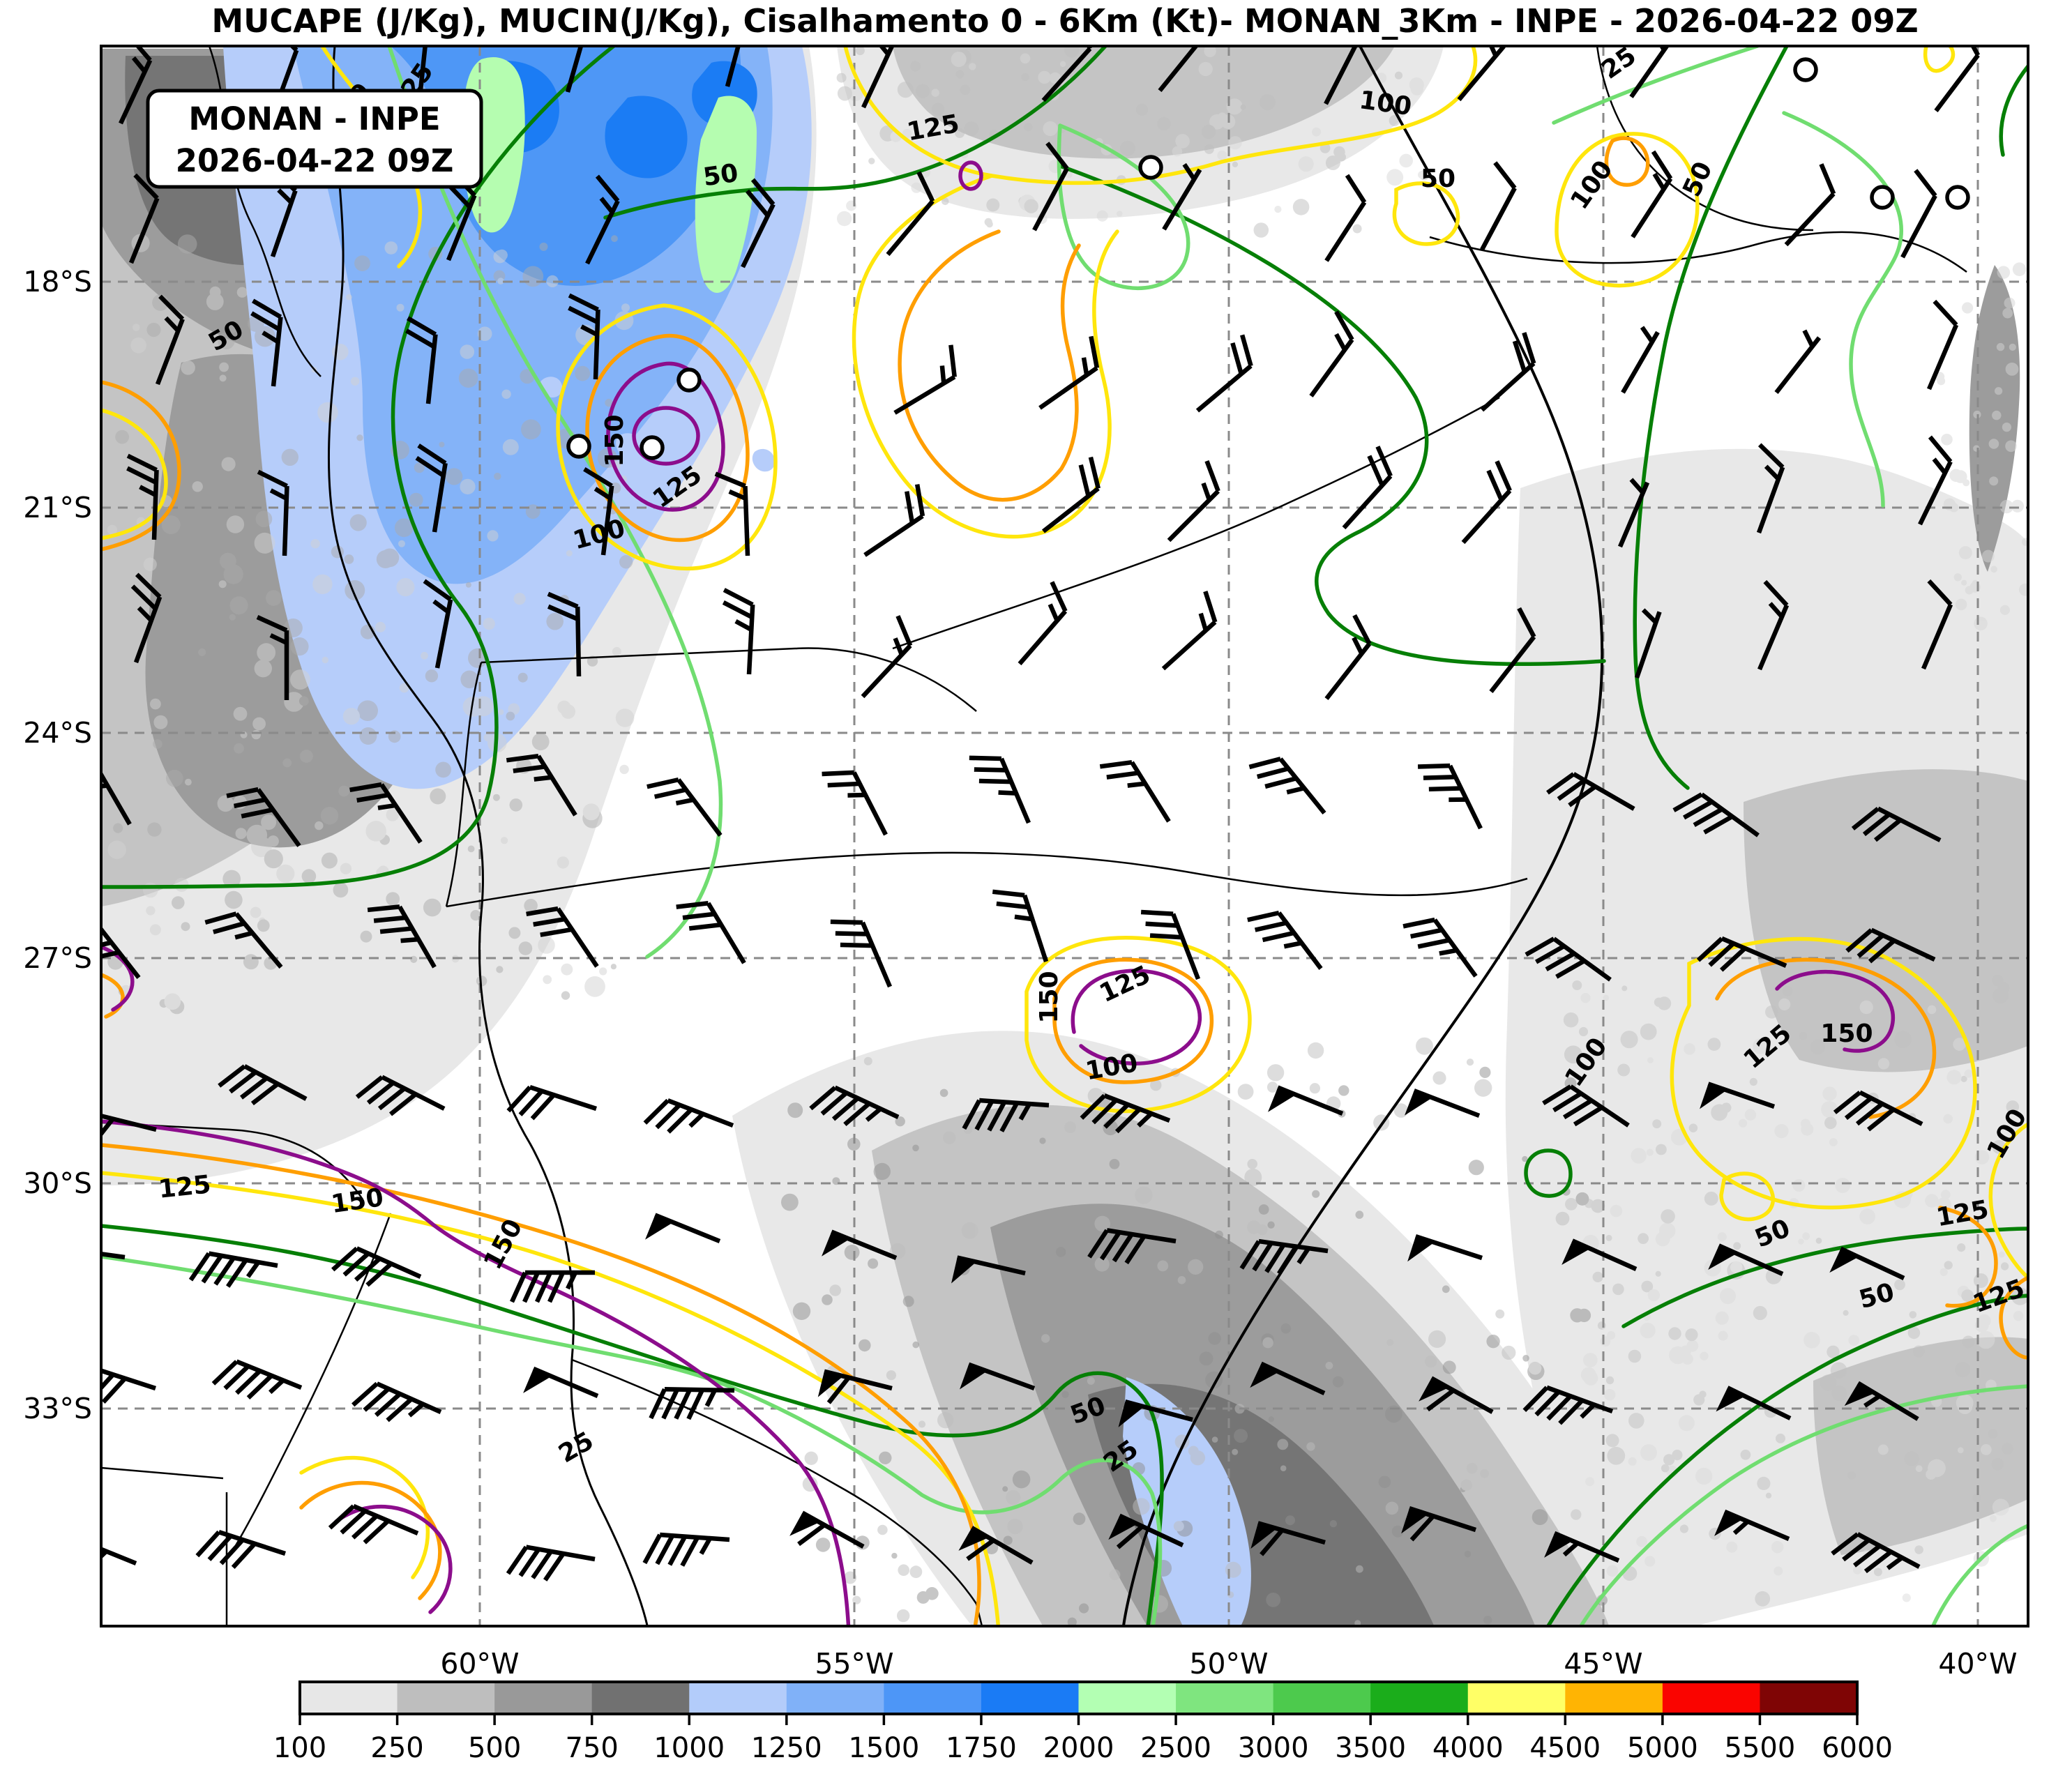 The image size is (2072, 1783). Describe the element at coordinates (1078, 1748) in the screenshot. I see `colorbar-tick-label: 2000` at that location.